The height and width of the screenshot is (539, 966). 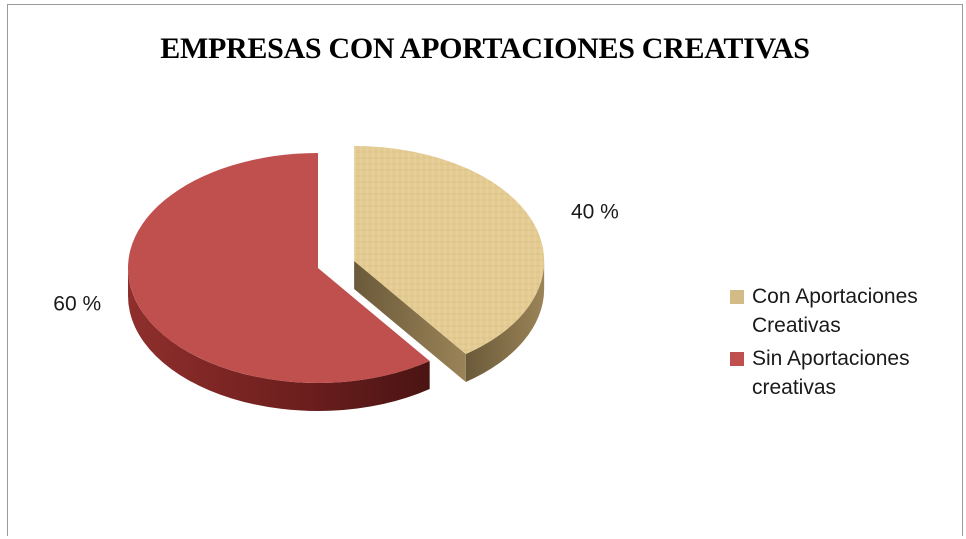 I want to click on pie-slice-con-side, so click(x=449, y=321).